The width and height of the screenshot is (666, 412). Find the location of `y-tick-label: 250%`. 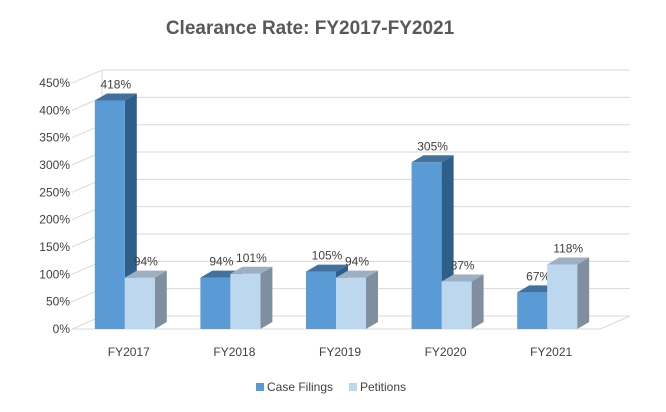

y-tick-label: 250% is located at coordinates (54, 192).